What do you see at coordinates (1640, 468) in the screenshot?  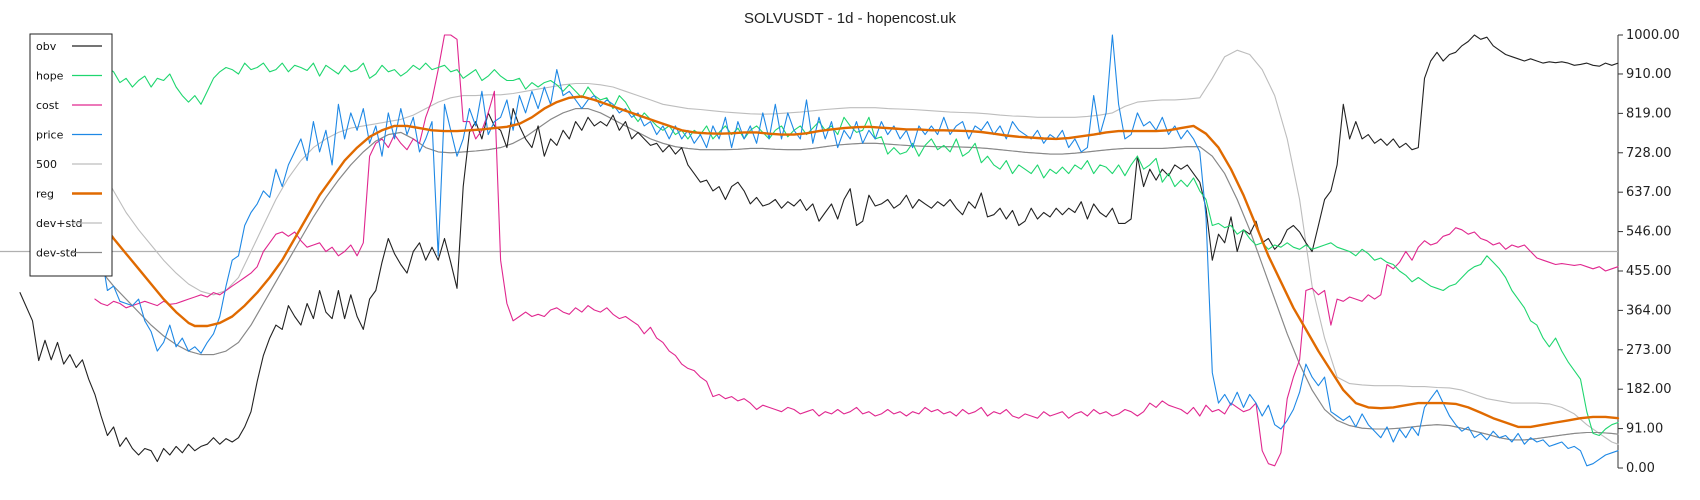 I see `y-tick-label: 0.00` at bounding box center [1640, 468].